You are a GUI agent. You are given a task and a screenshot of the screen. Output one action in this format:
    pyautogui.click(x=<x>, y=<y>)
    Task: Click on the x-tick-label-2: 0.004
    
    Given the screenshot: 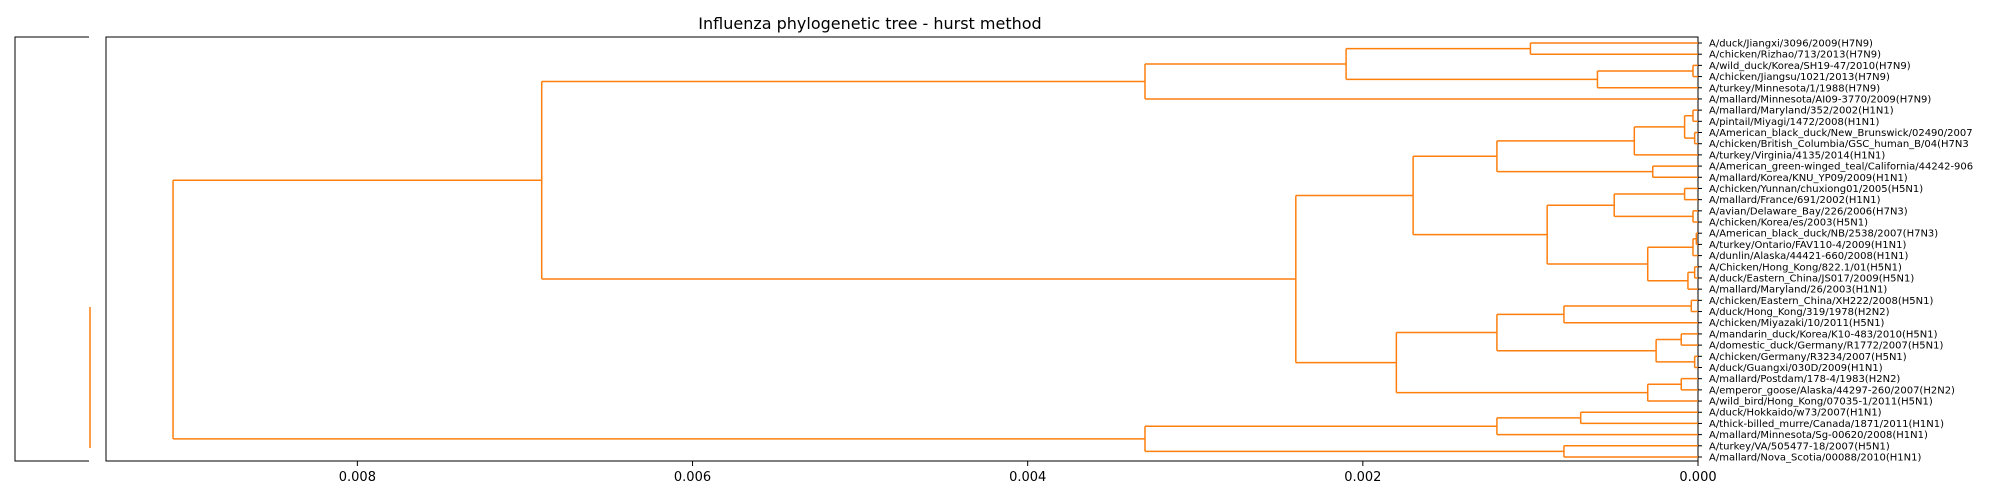 What is the action you would take?
    pyautogui.click(x=1027, y=477)
    